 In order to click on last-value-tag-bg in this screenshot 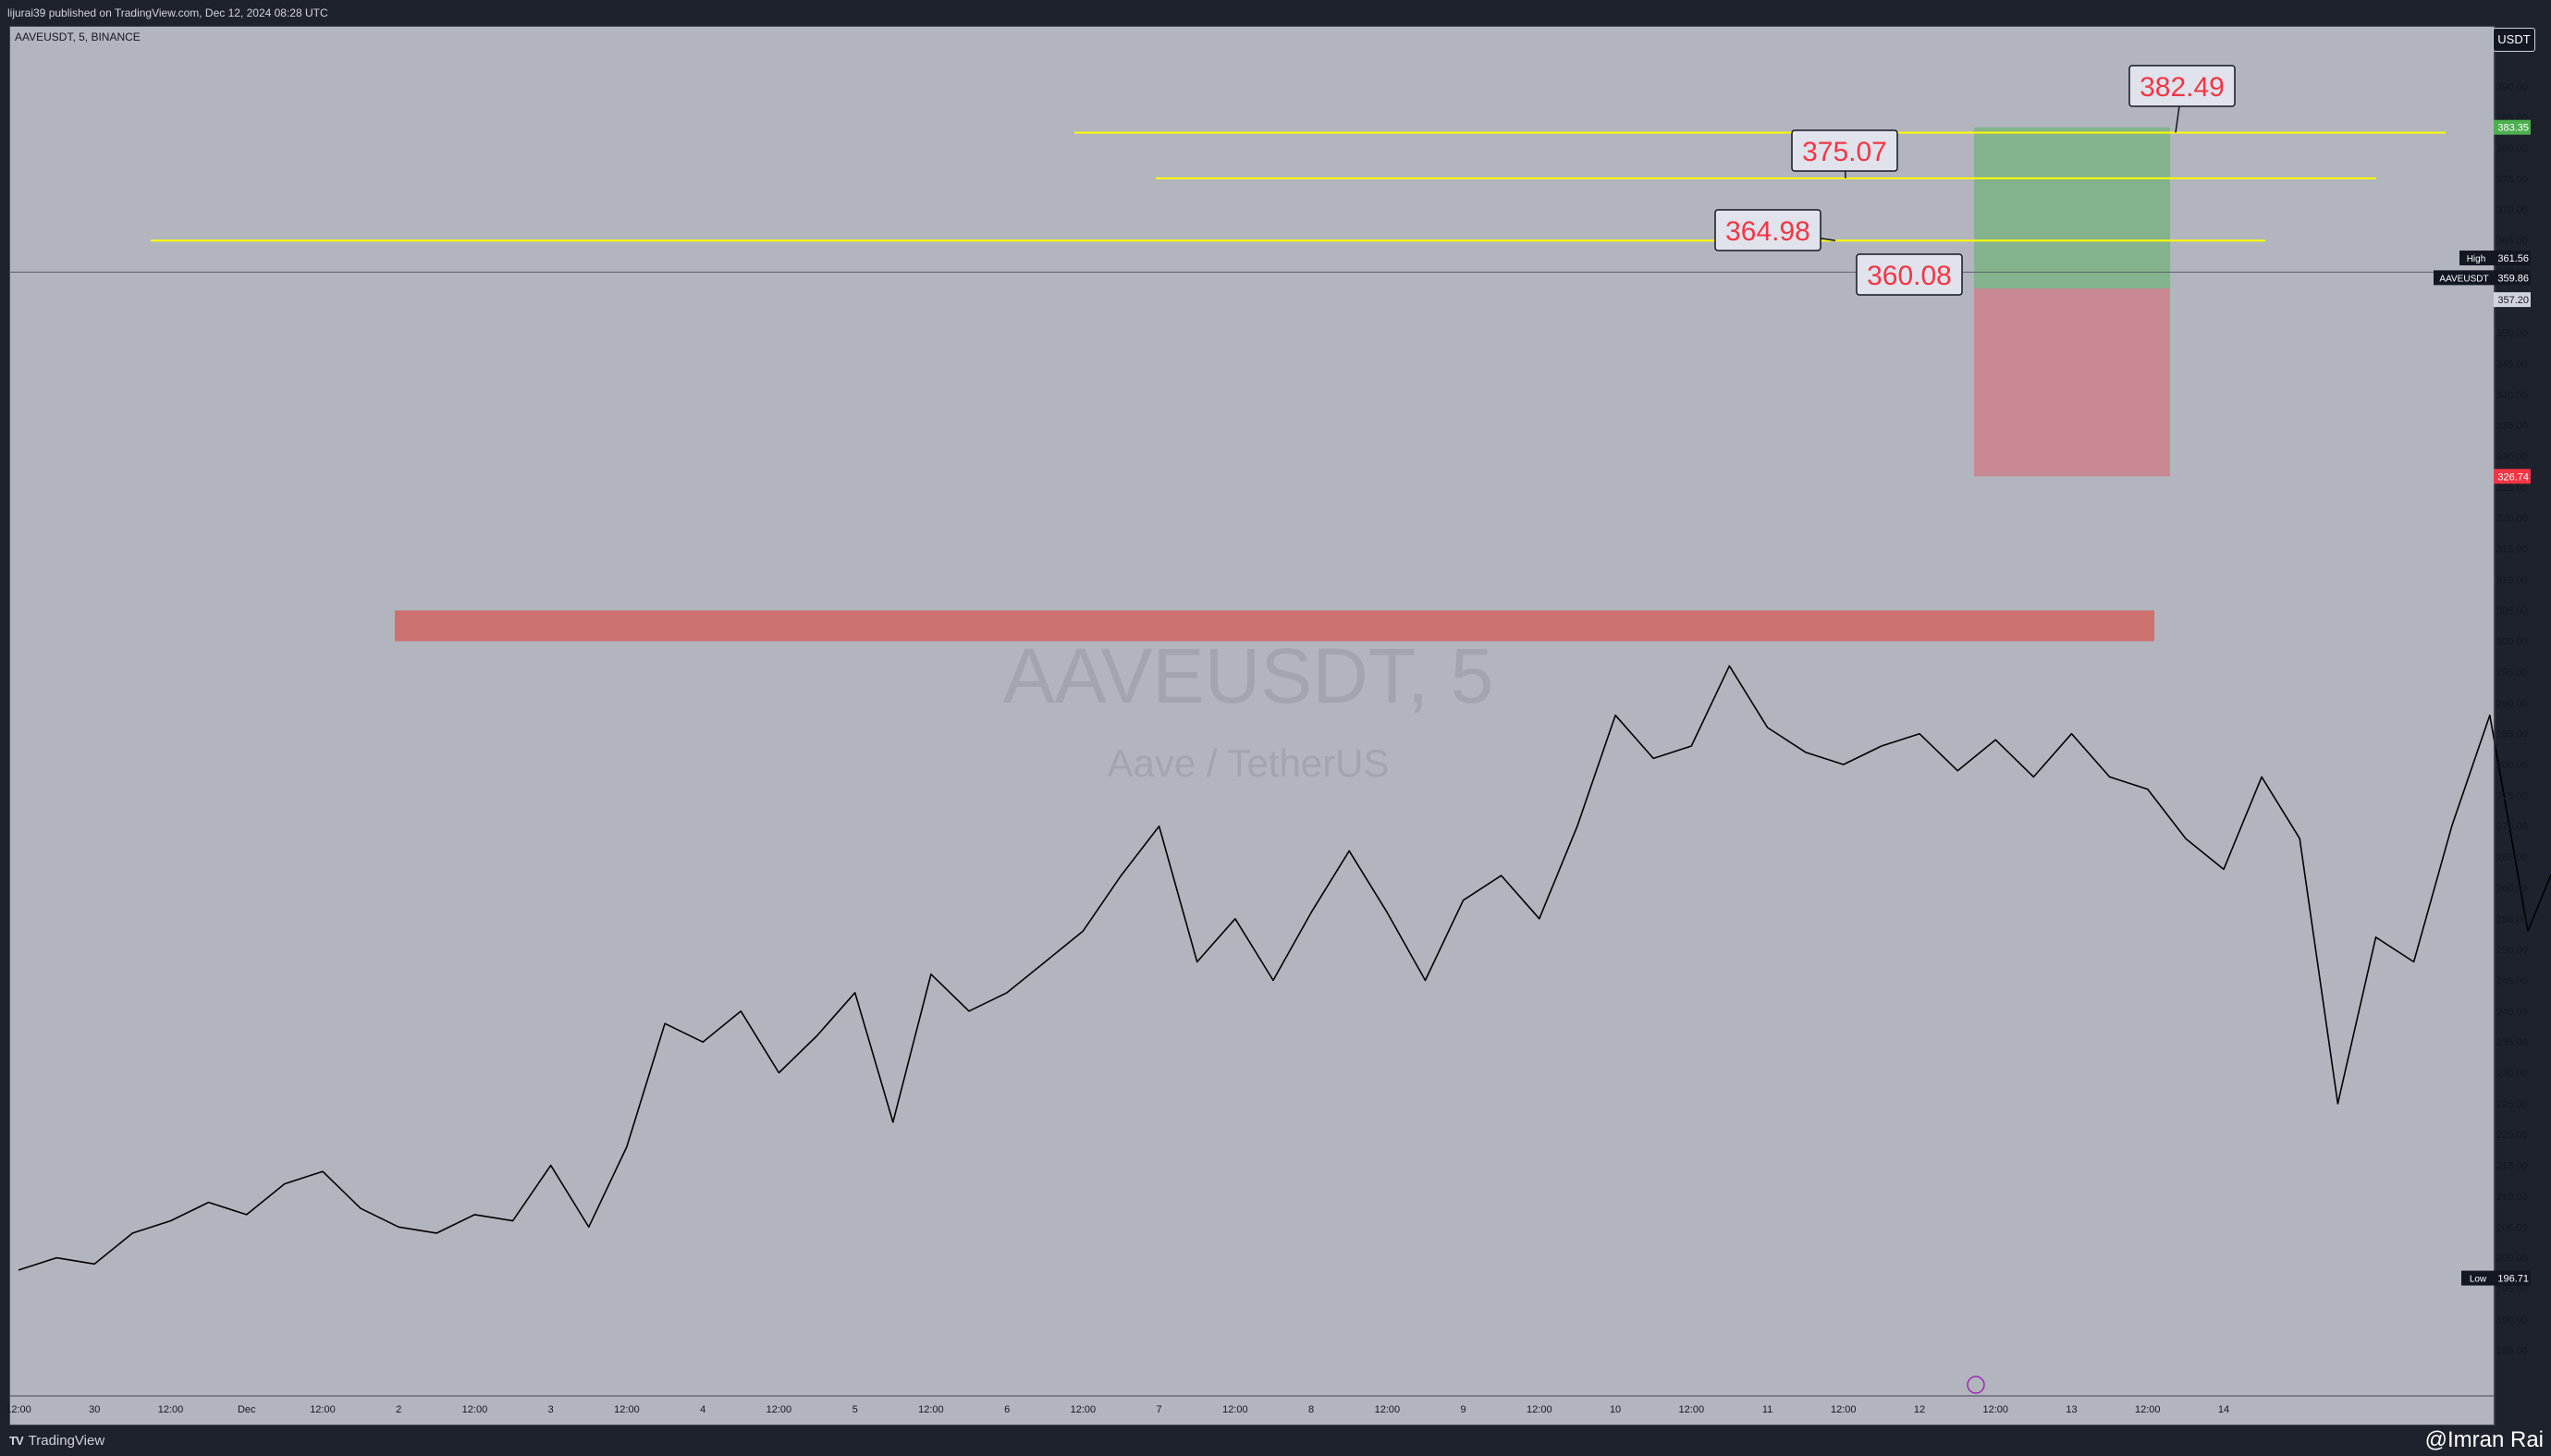, I will do `click(2512, 278)`.